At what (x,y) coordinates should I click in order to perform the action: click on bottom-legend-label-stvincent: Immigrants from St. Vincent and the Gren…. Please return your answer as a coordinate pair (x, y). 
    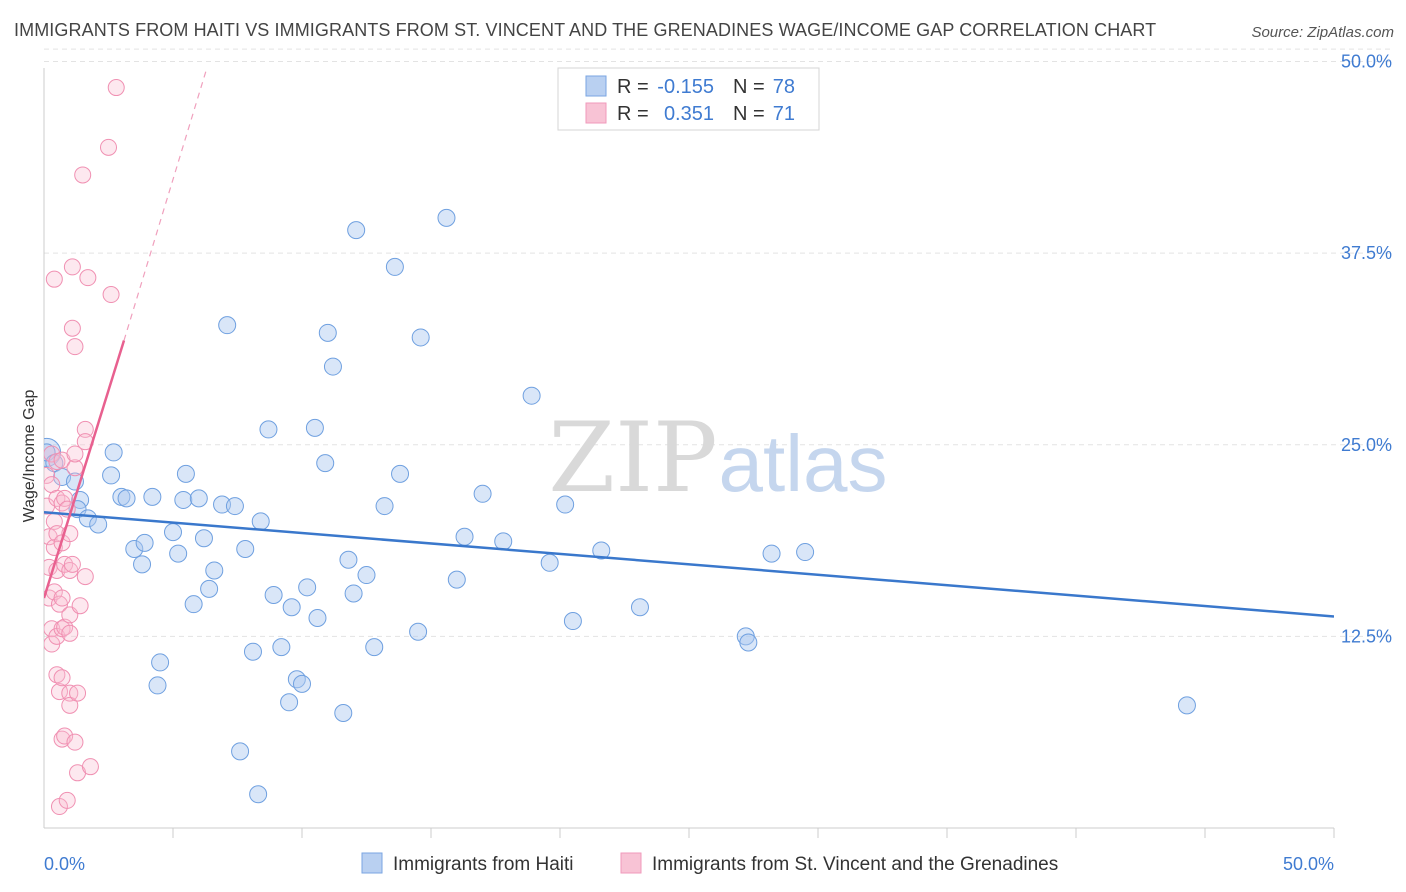
    Looking at the image, I should click on (855, 864).